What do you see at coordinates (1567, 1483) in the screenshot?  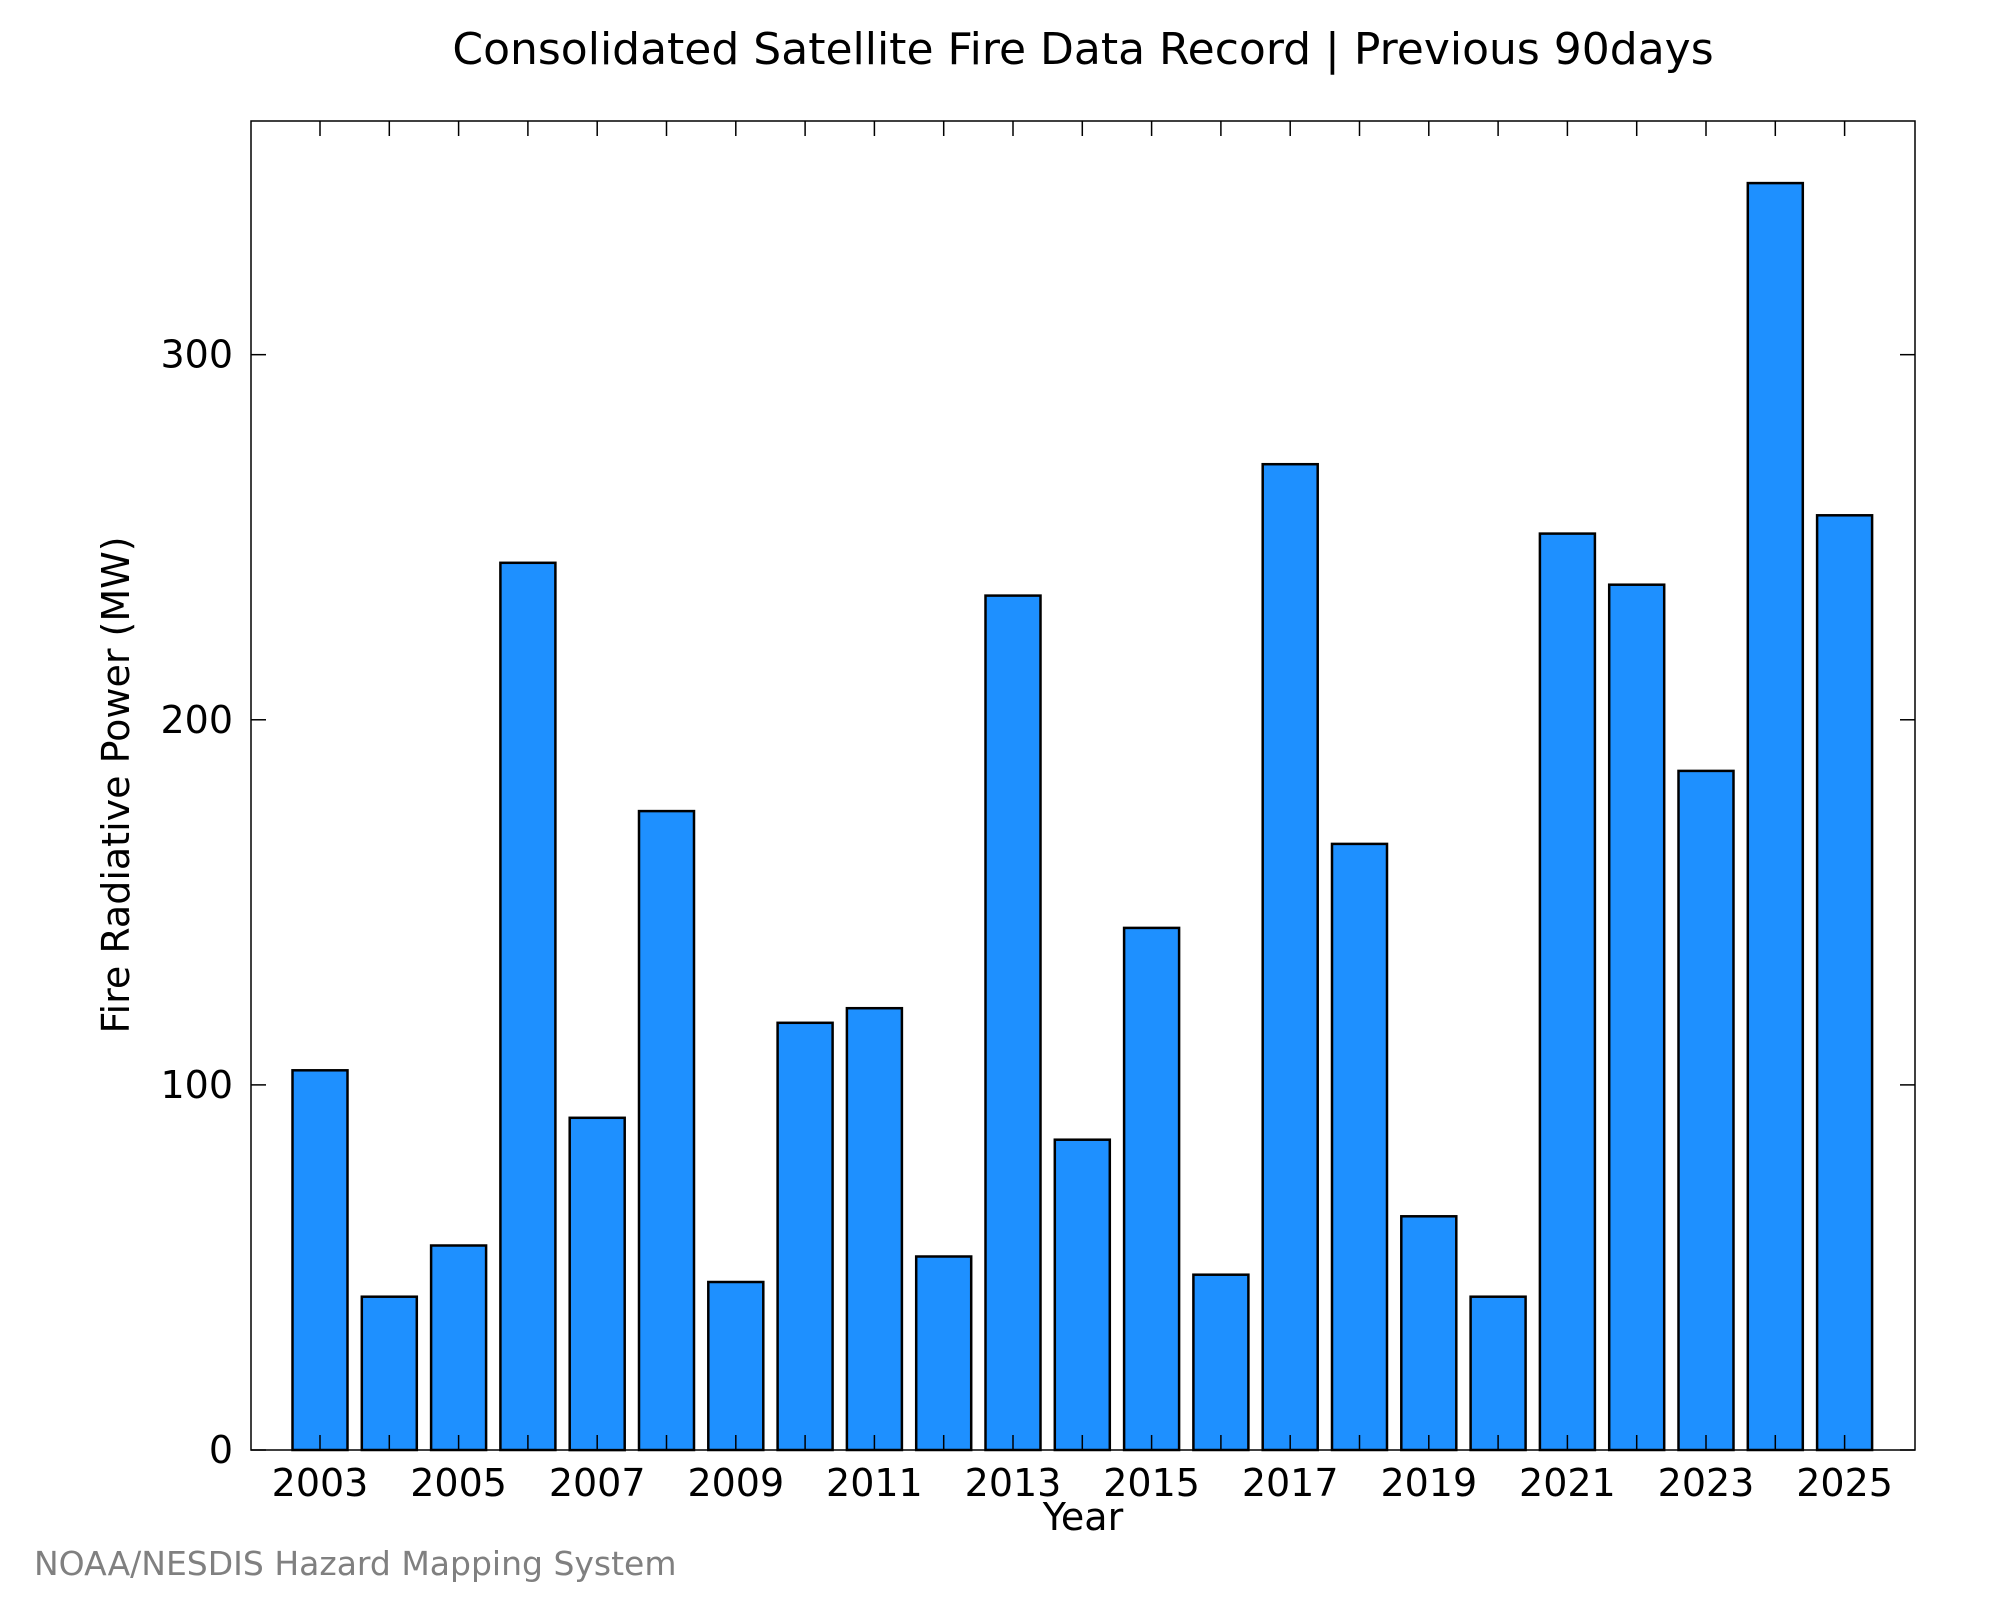 I see `x-tick-label-2021: 2021` at bounding box center [1567, 1483].